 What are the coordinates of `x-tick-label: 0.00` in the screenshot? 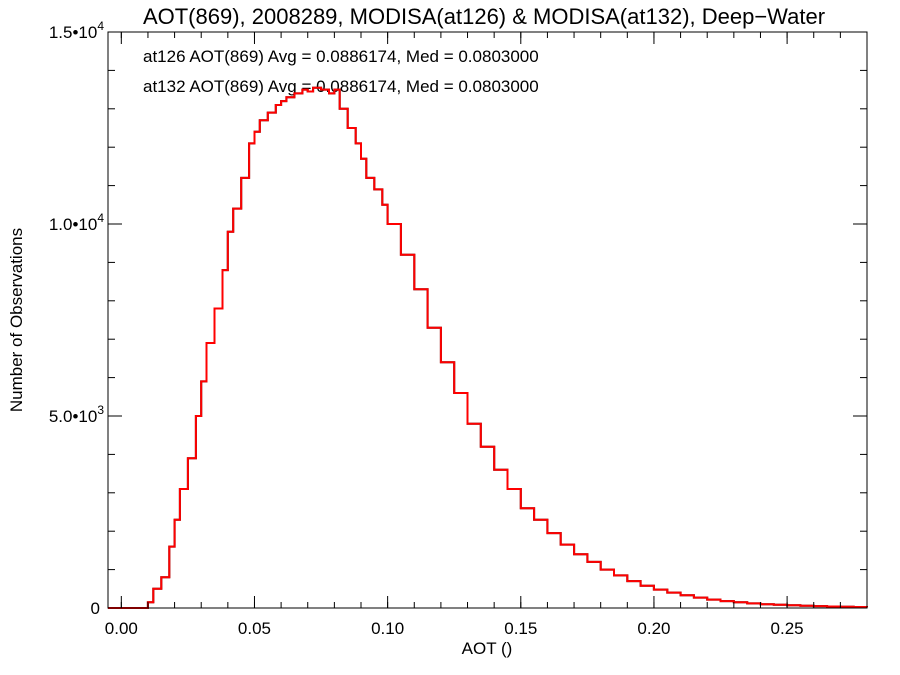 It's located at (121, 628).